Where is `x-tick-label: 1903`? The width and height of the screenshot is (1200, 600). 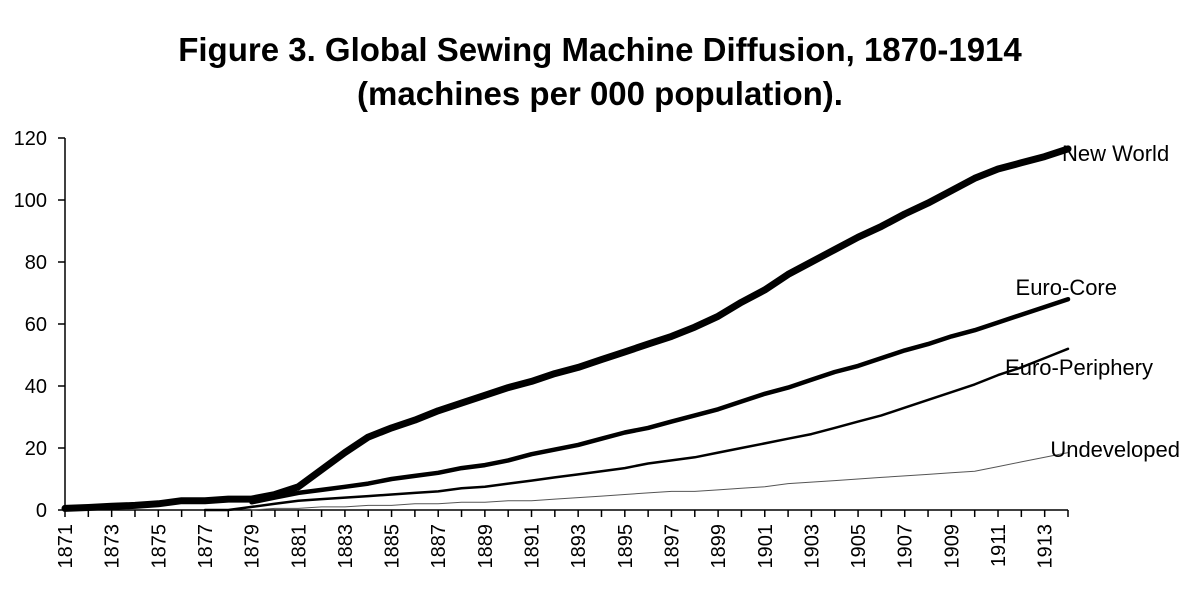
x-tick-label: 1903 is located at coordinates (812, 546).